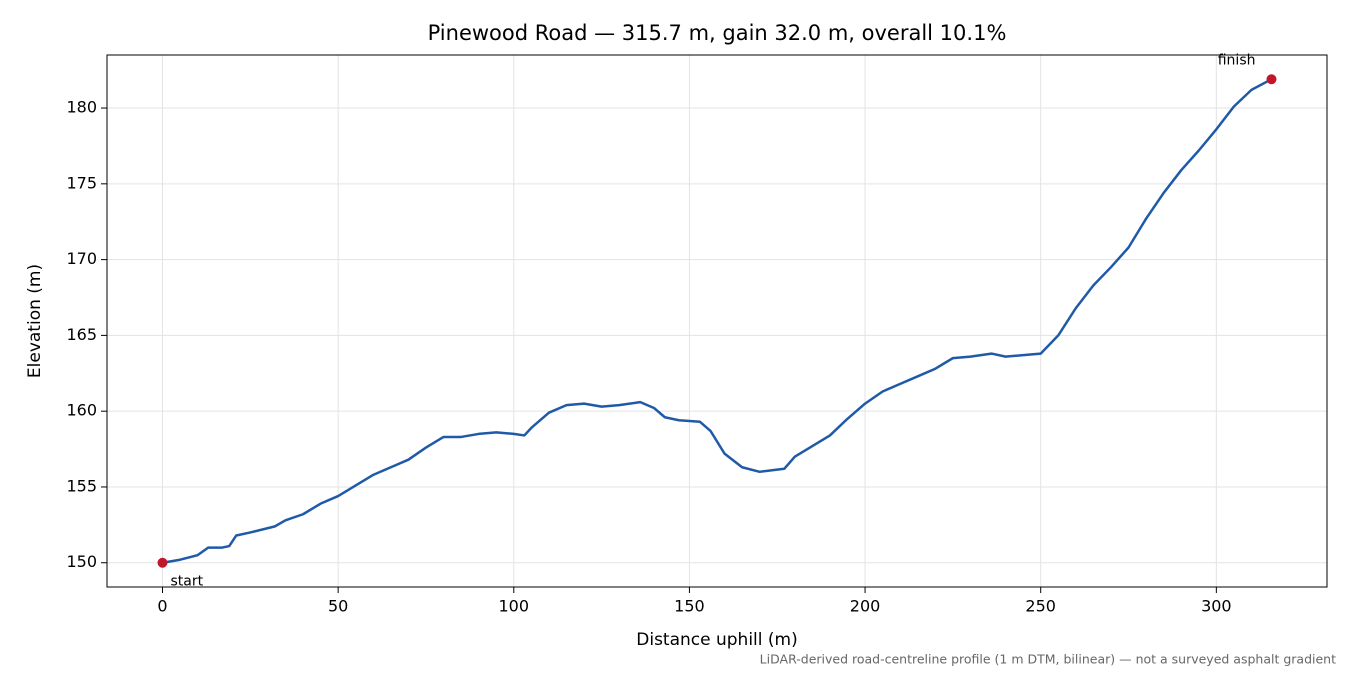 Image resolution: width=1350 pixels, height=675 pixels. What do you see at coordinates (514, 606) in the screenshot?
I see `x-tick-label: 100` at bounding box center [514, 606].